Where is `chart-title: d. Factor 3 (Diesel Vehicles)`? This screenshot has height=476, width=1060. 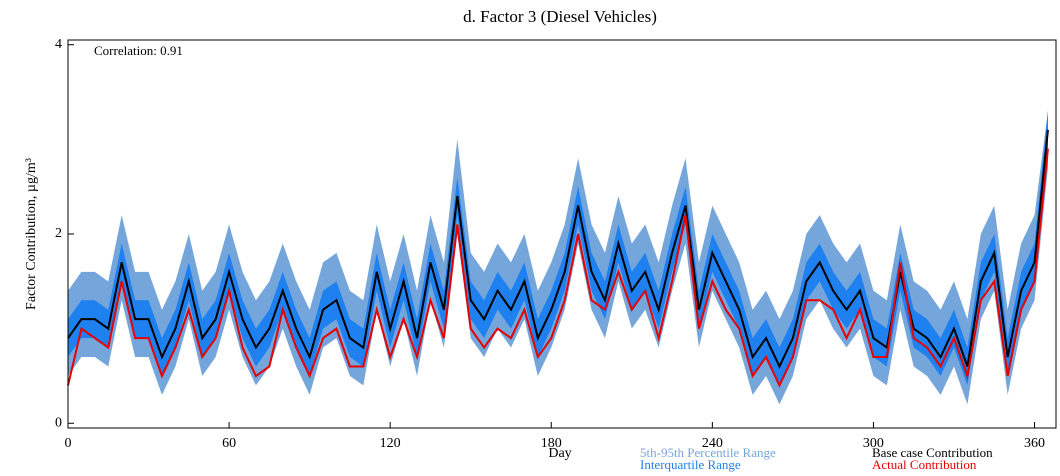
chart-title: d. Factor 3 (Diesel Vehicles) is located at coordinates (560, 16).